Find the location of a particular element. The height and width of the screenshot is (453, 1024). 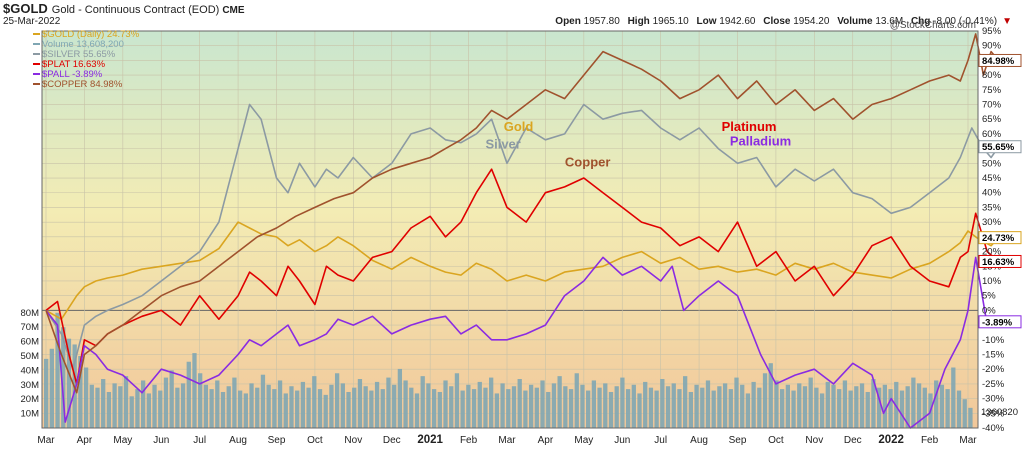

y-tick-label: 70% is located at coordinates (992, 105).